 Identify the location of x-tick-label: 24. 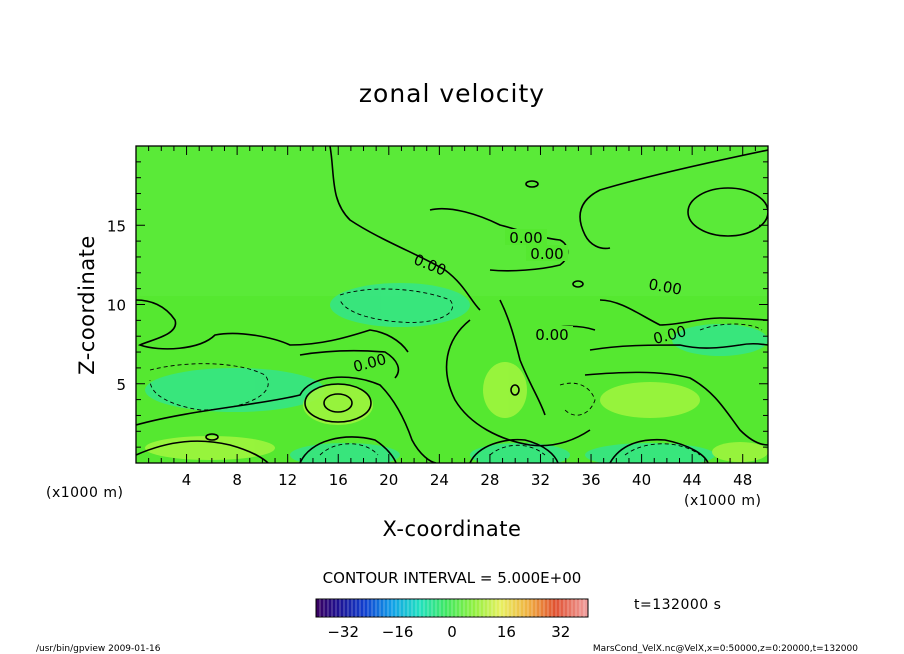
(439, 480).